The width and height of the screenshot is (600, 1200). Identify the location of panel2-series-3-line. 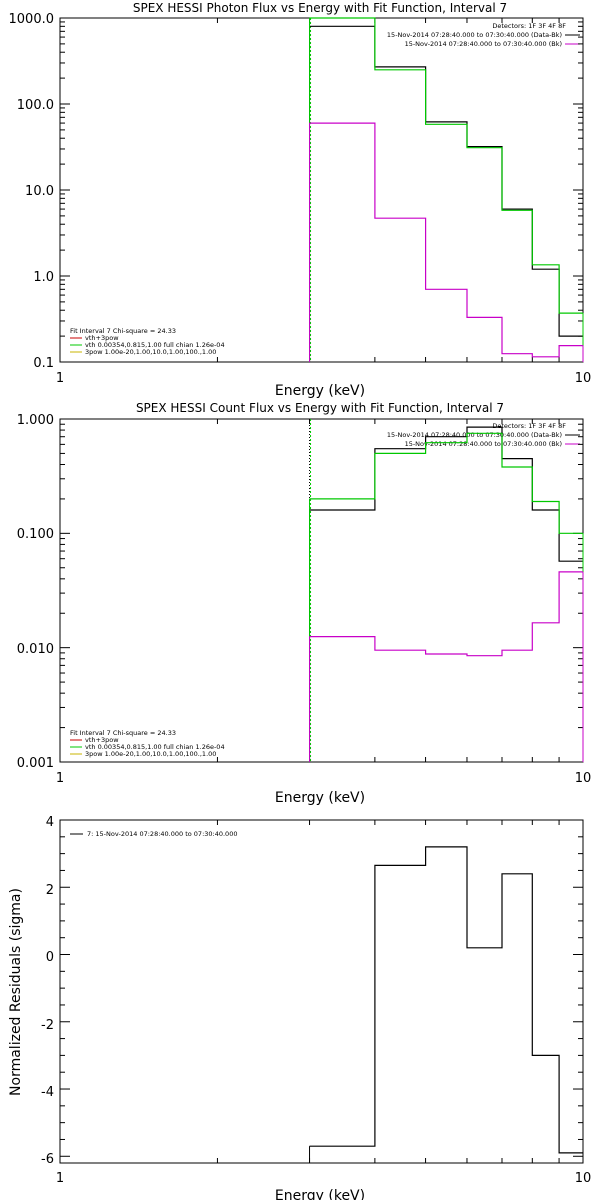
(446, 614).